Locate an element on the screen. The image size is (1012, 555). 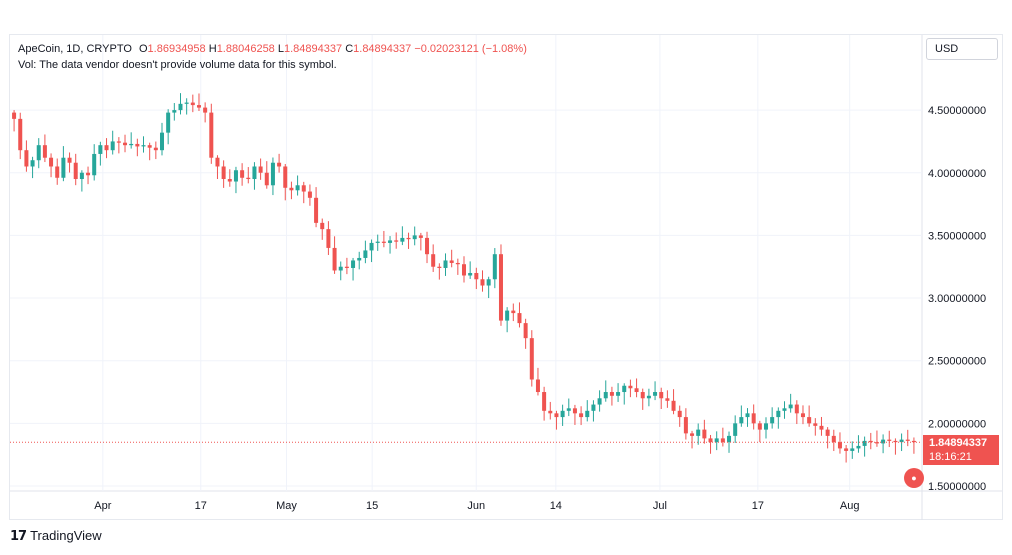
symbol-name: ApeCoin, 1D, CRYPTO is located at coordinates (75, 49).